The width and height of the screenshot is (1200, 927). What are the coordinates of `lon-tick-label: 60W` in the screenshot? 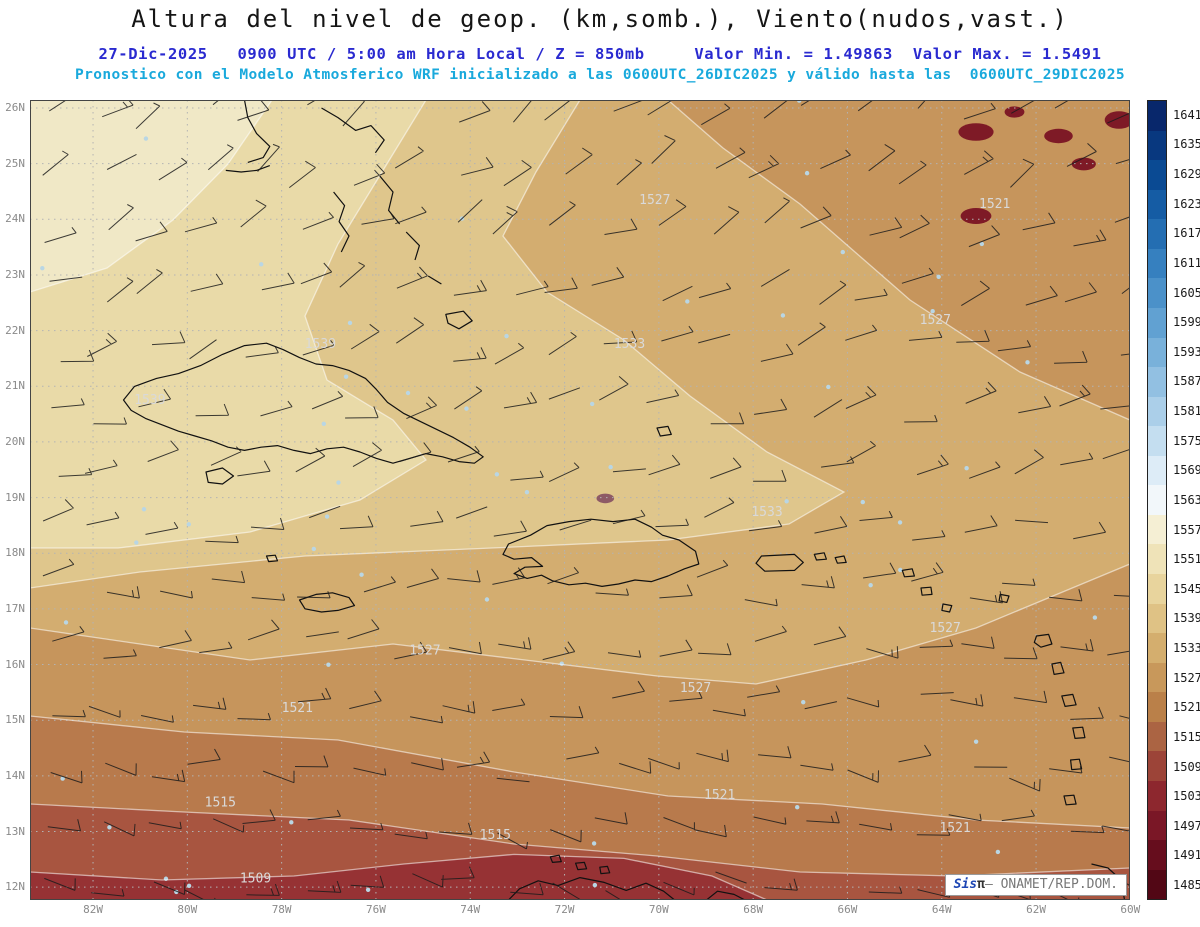 It's located at (1130, 909).